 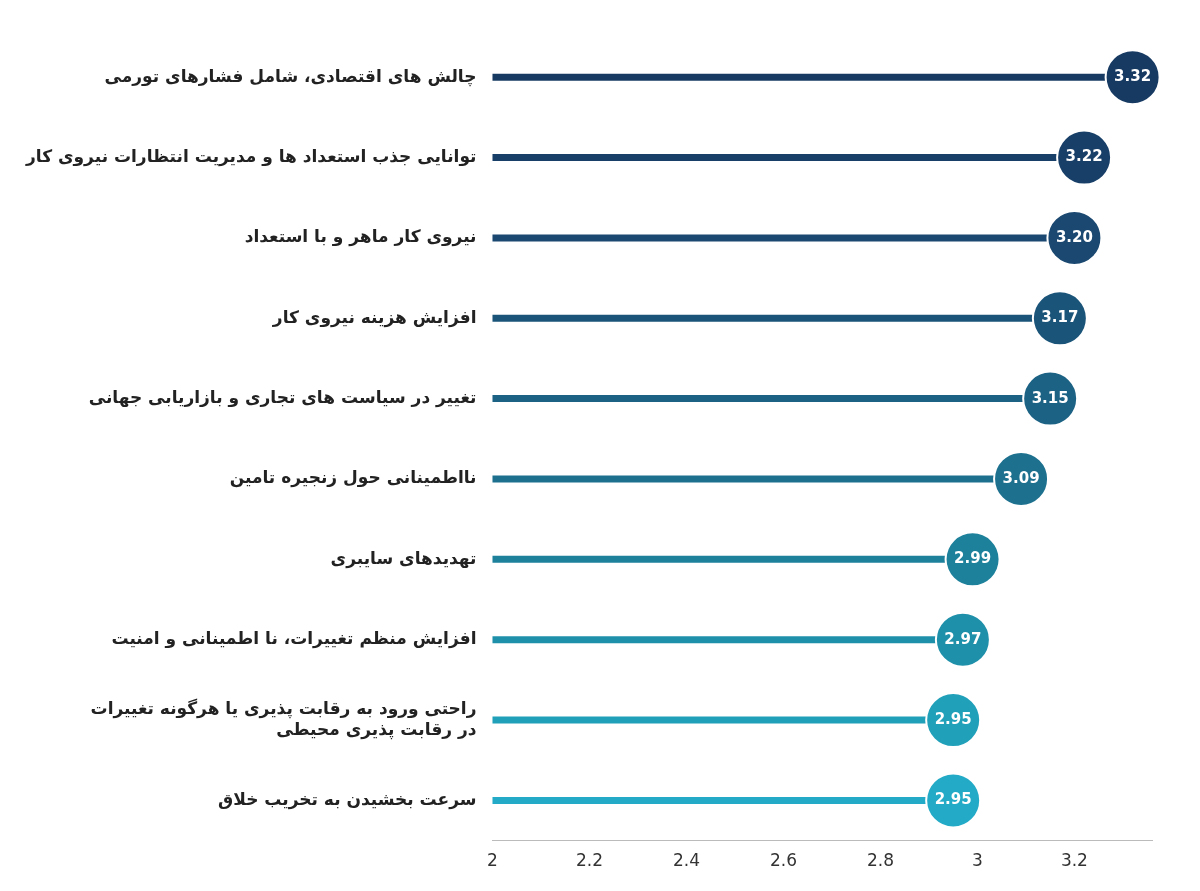 I want to click on x-tick-label: 2.8, so click(x=880, y=860).